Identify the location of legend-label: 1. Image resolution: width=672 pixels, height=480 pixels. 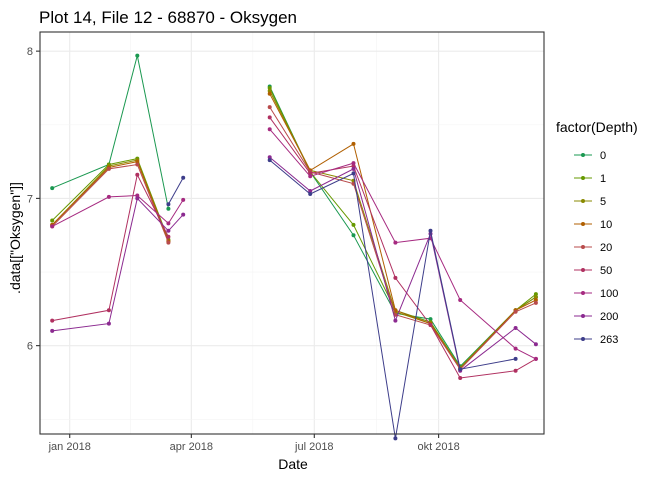
(603, 179).